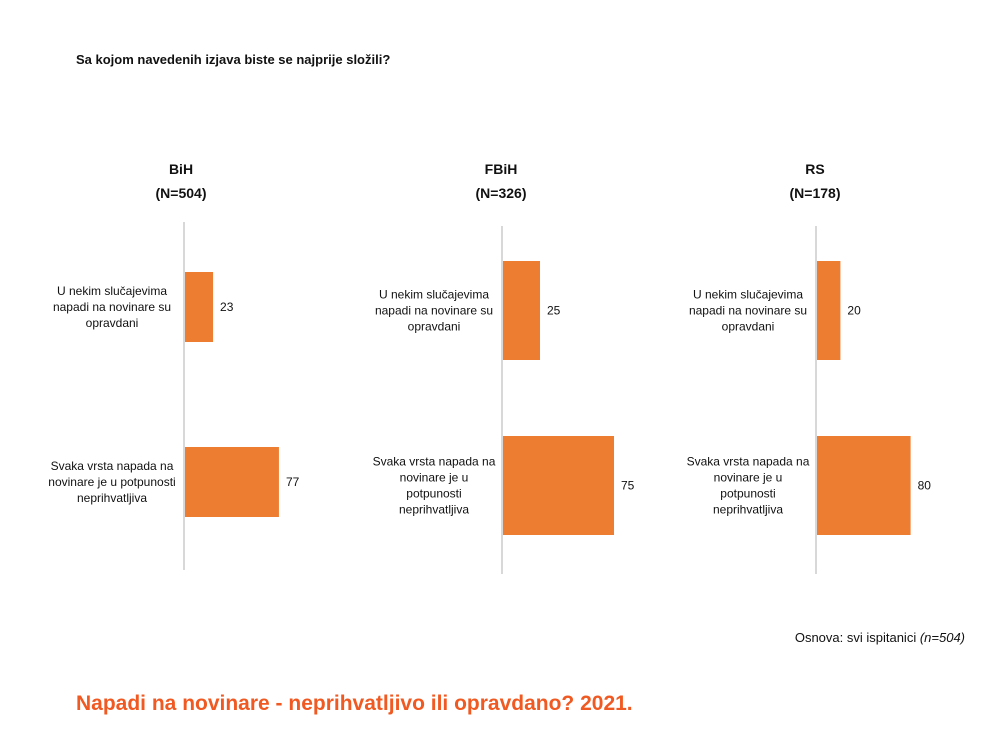 The image size is (989, 741). I want to click on data-label: 80, so click(925, 486).